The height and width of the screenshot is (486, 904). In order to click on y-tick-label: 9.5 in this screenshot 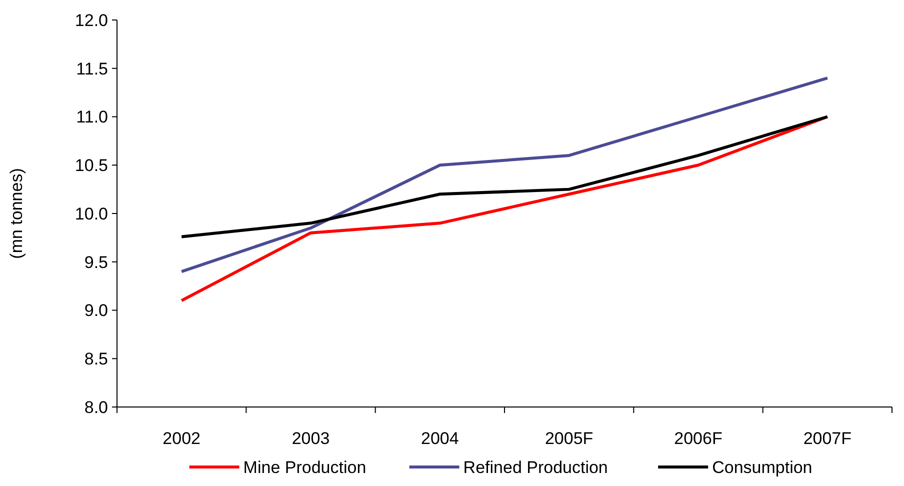, I will do `click(96, 262)`.